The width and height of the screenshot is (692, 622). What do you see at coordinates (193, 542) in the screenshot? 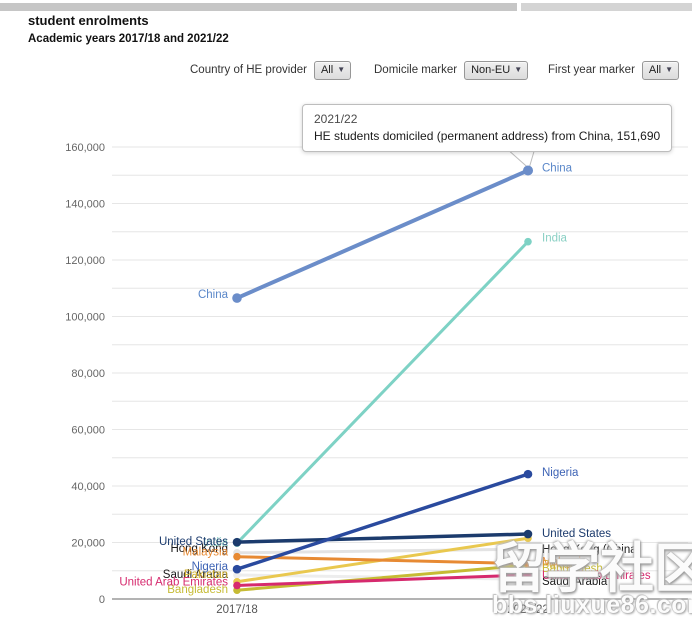
I see `series-label-left-united-states: United States` at bounding box center [193, 542].